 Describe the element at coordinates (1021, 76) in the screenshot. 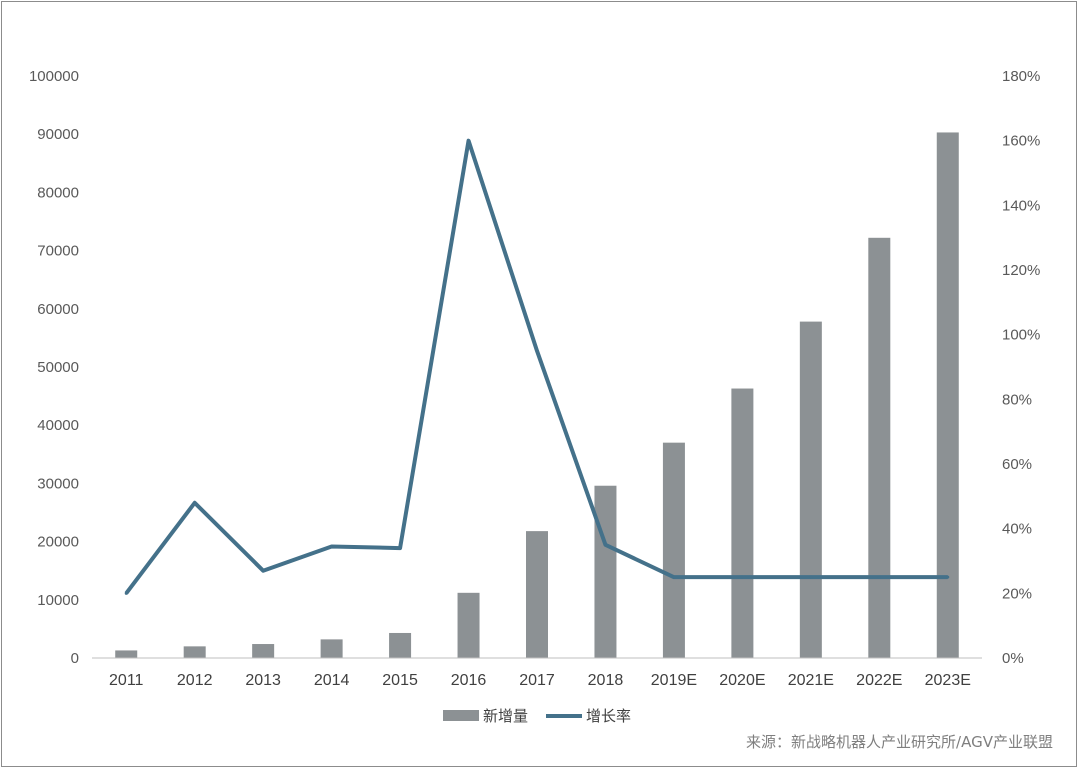

I see `right-axis-tick-label: 180%` at that location.